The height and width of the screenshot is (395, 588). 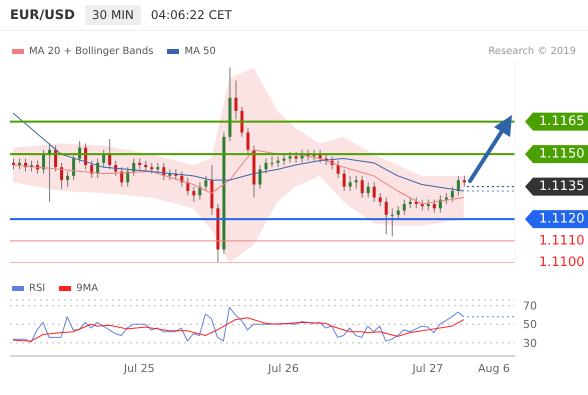 What do you see at coordinates (561, 122) in the screenshot?
I see `y-tick-label: 1.1165` at bounding box center [561, 122].